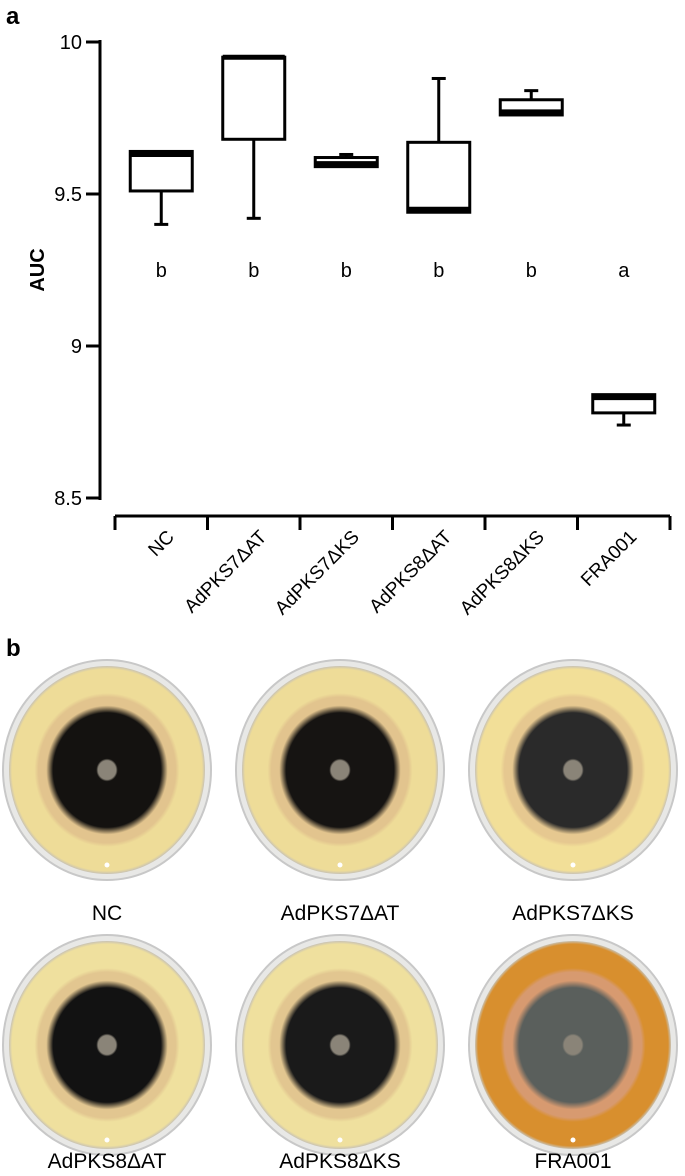  Describe the element at coordinates (317, 573) in the screenshot. I see `x-tick-label: AdPKS7ΔKS` at that location.